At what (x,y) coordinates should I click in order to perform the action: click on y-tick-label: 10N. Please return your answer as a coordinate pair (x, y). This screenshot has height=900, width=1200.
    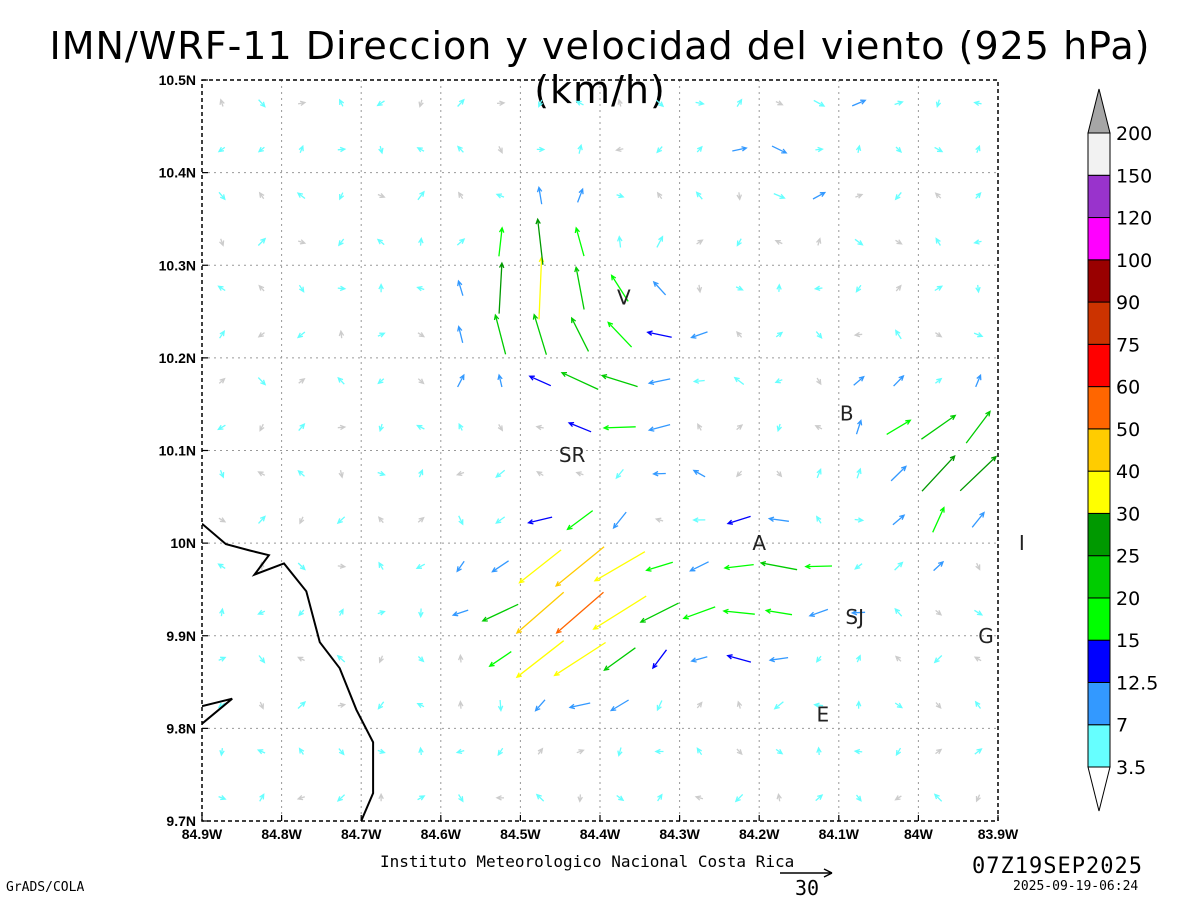
    Looking at the image, I should click on (183, 543).